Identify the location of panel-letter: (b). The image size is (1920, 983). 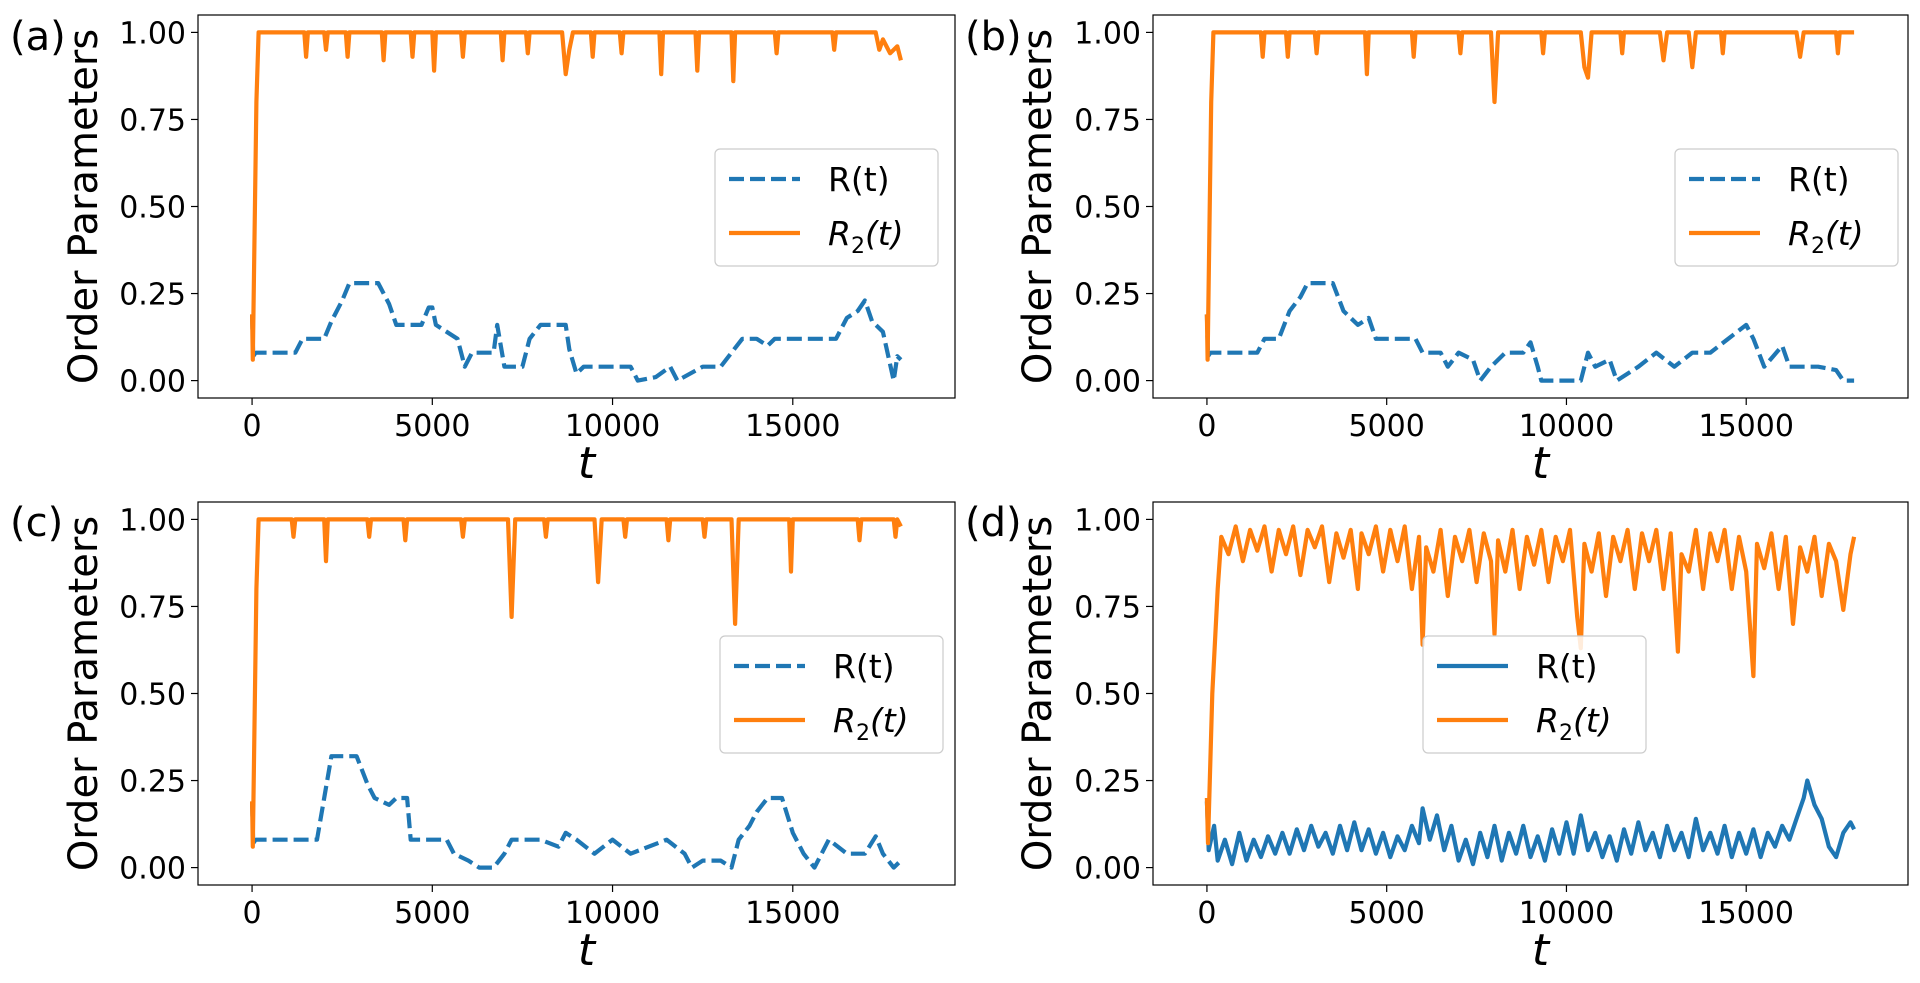
(993, 37).